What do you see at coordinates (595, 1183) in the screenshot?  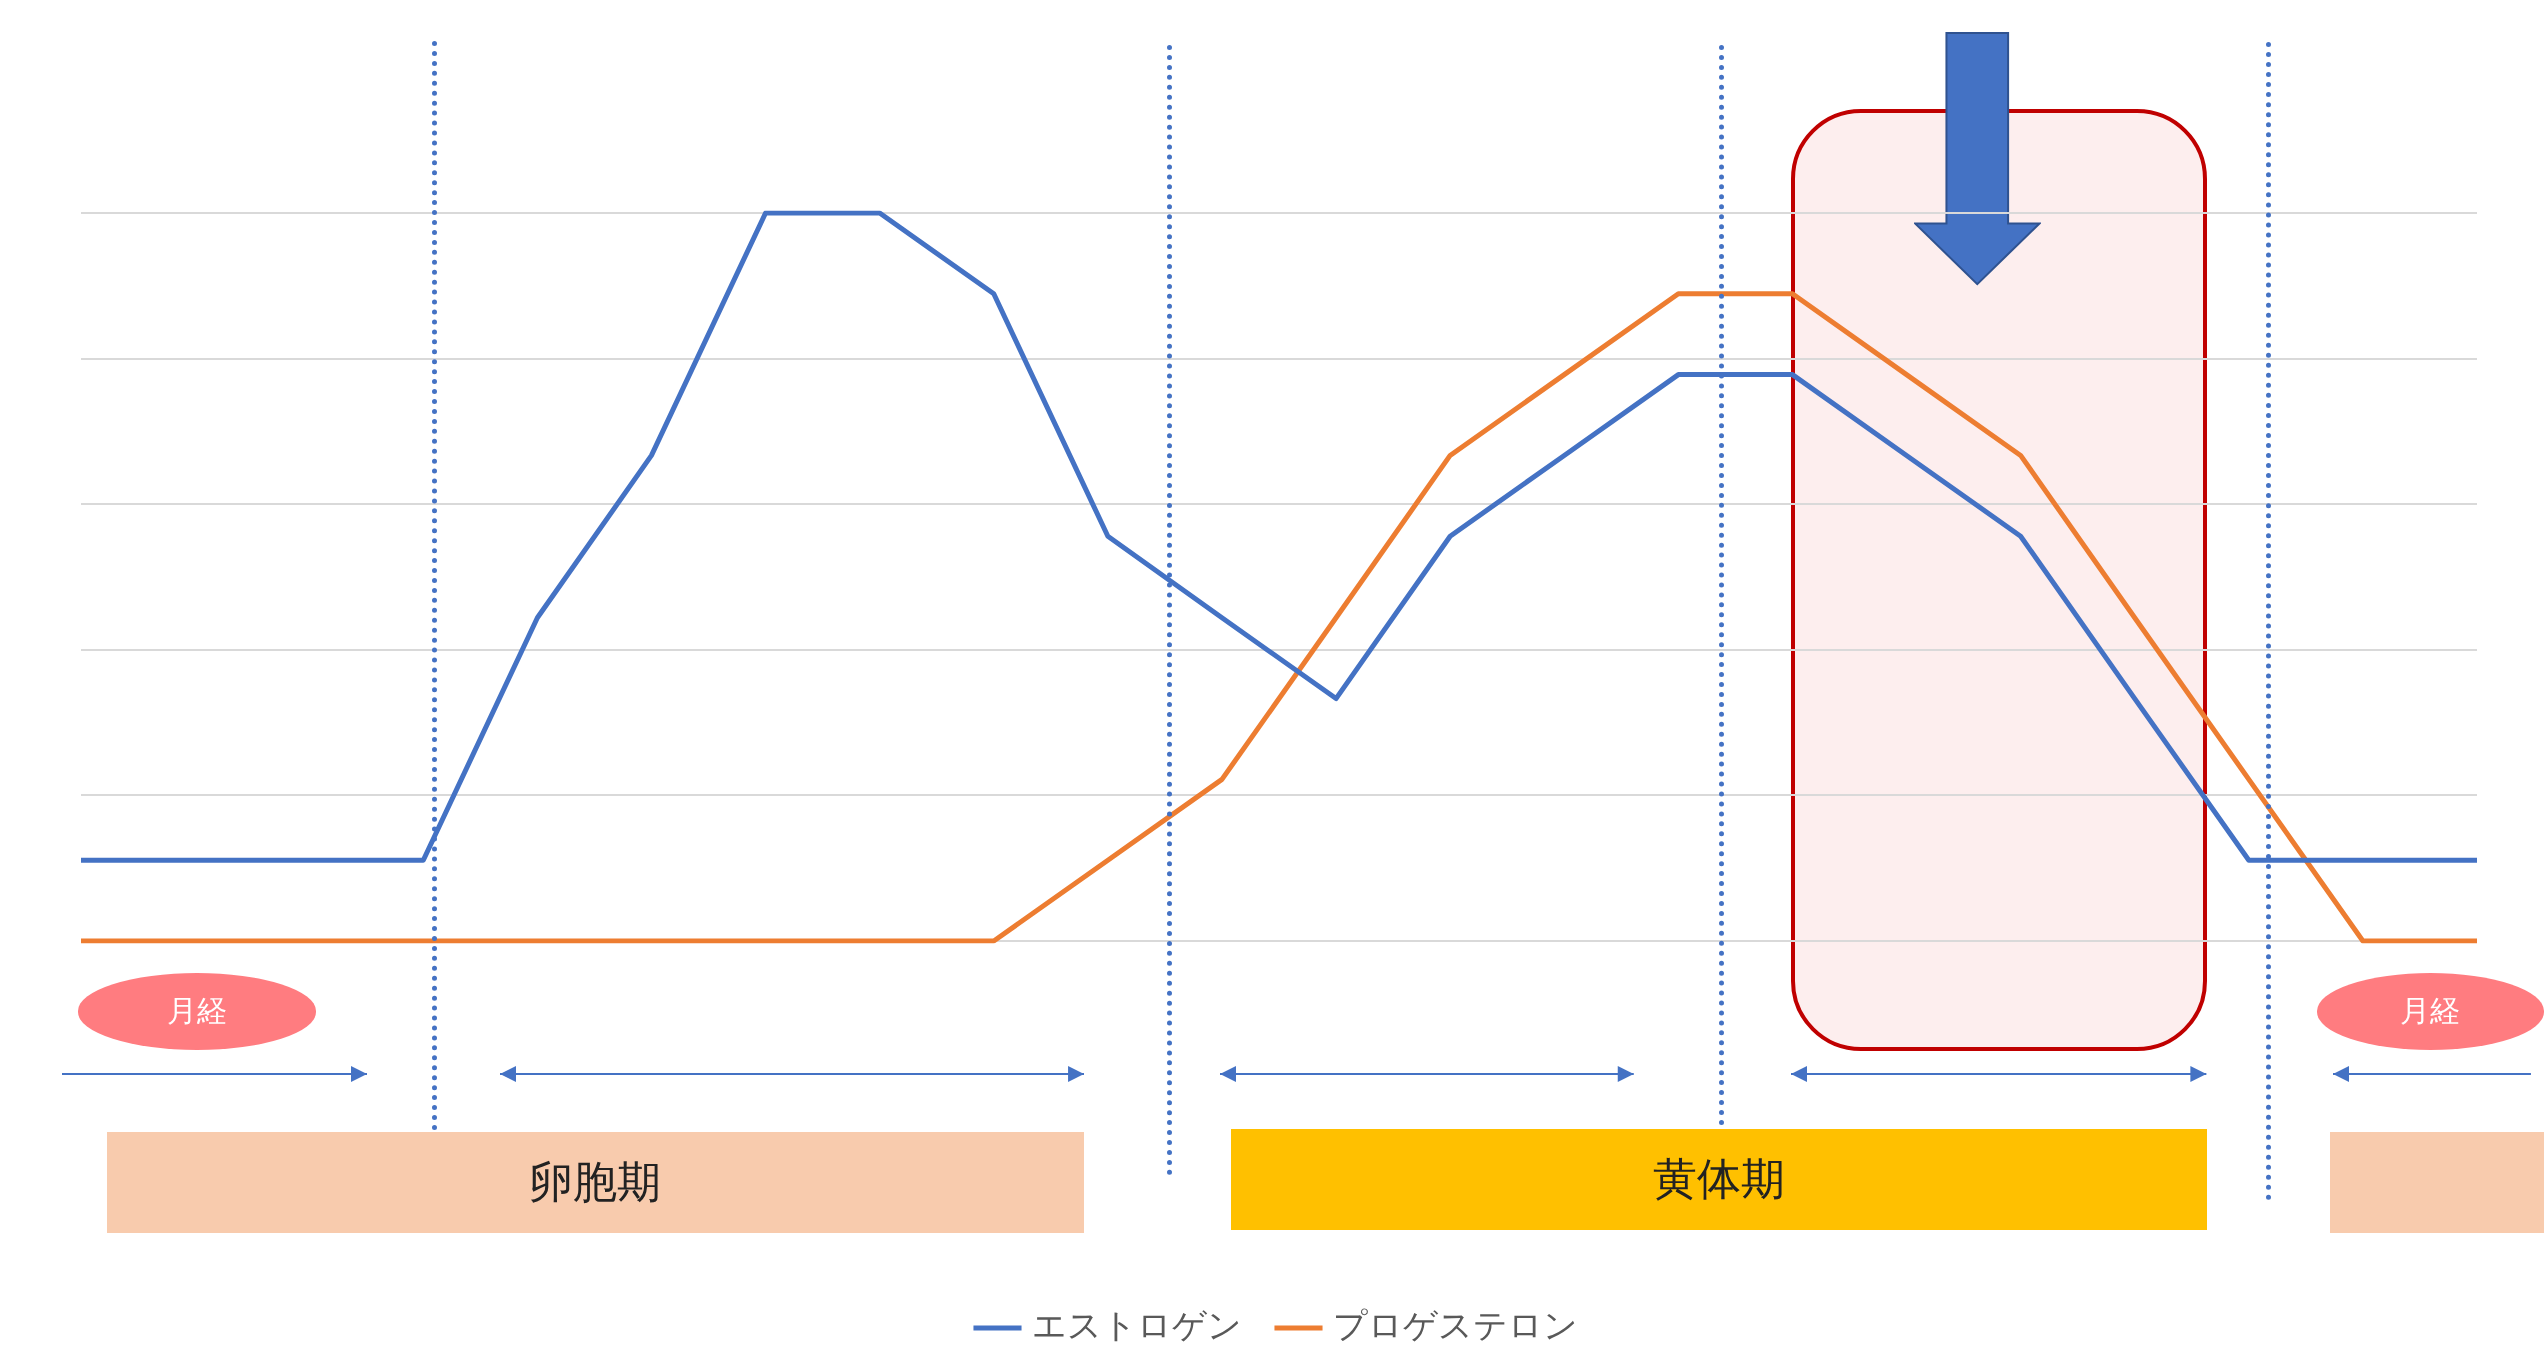 I see `phase-box: 卵胞期` at bounding box center [595, 1183].